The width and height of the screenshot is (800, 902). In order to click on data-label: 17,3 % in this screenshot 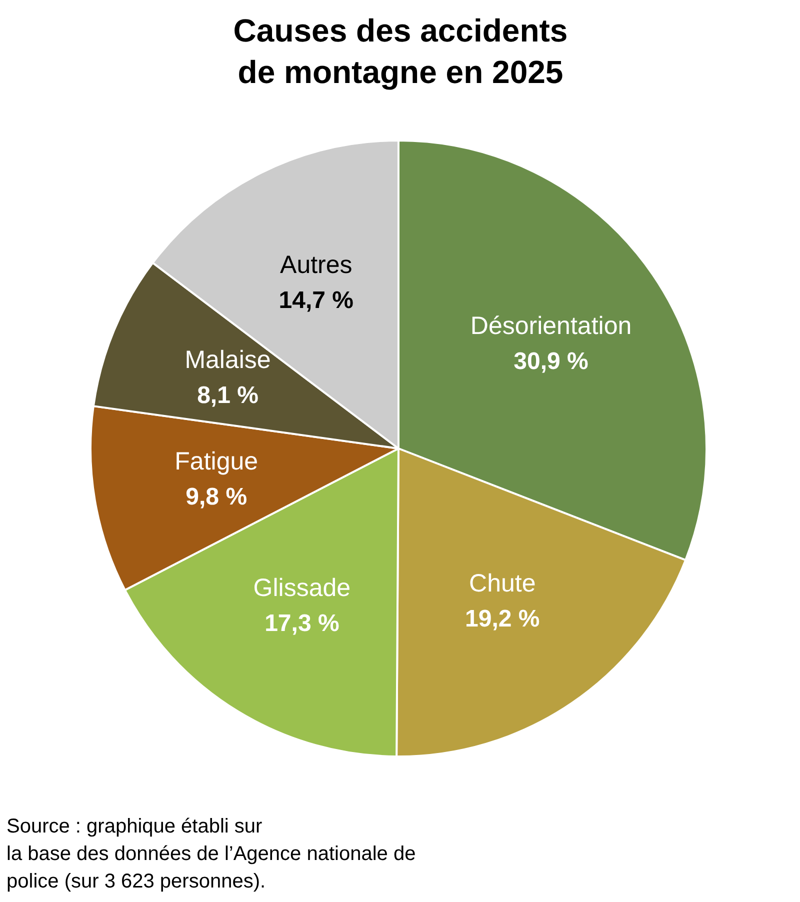, I will do `click(302, 624)`.